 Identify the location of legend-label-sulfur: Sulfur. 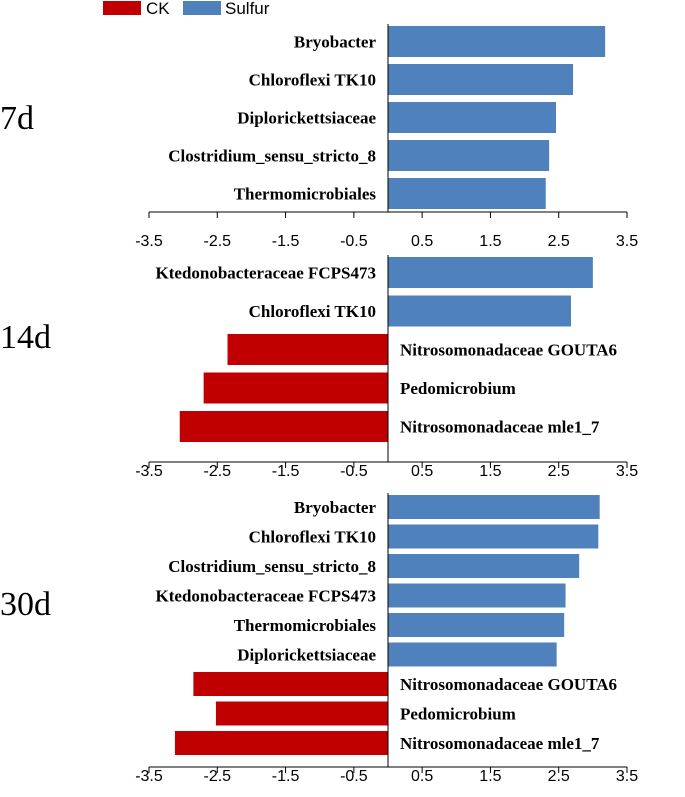
(247, 9).